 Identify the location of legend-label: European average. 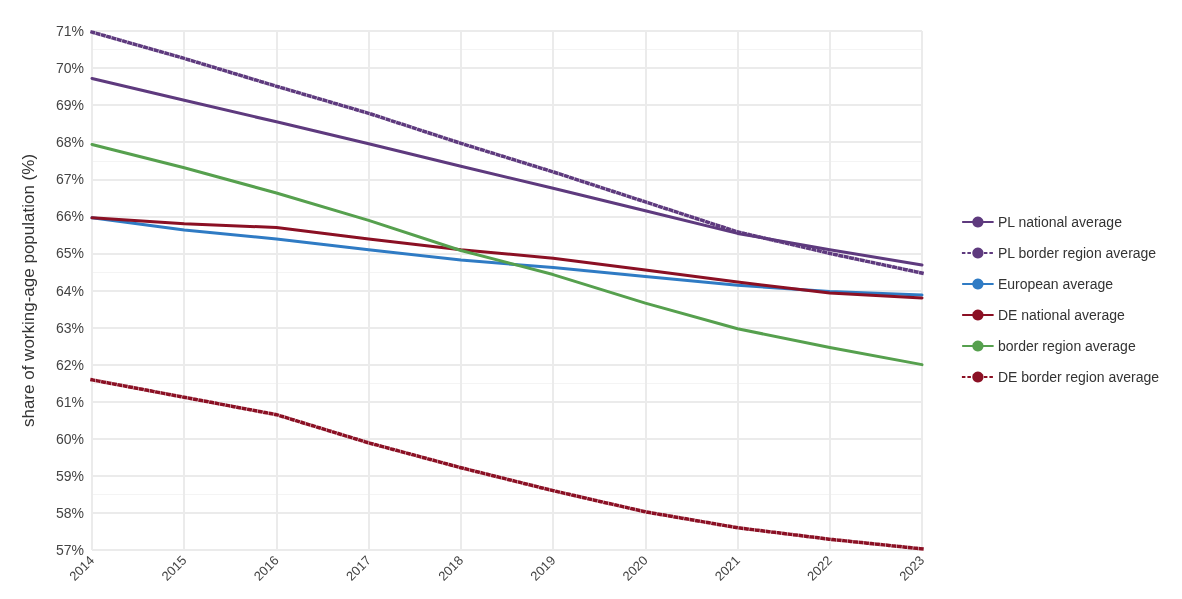
(1055, 284).